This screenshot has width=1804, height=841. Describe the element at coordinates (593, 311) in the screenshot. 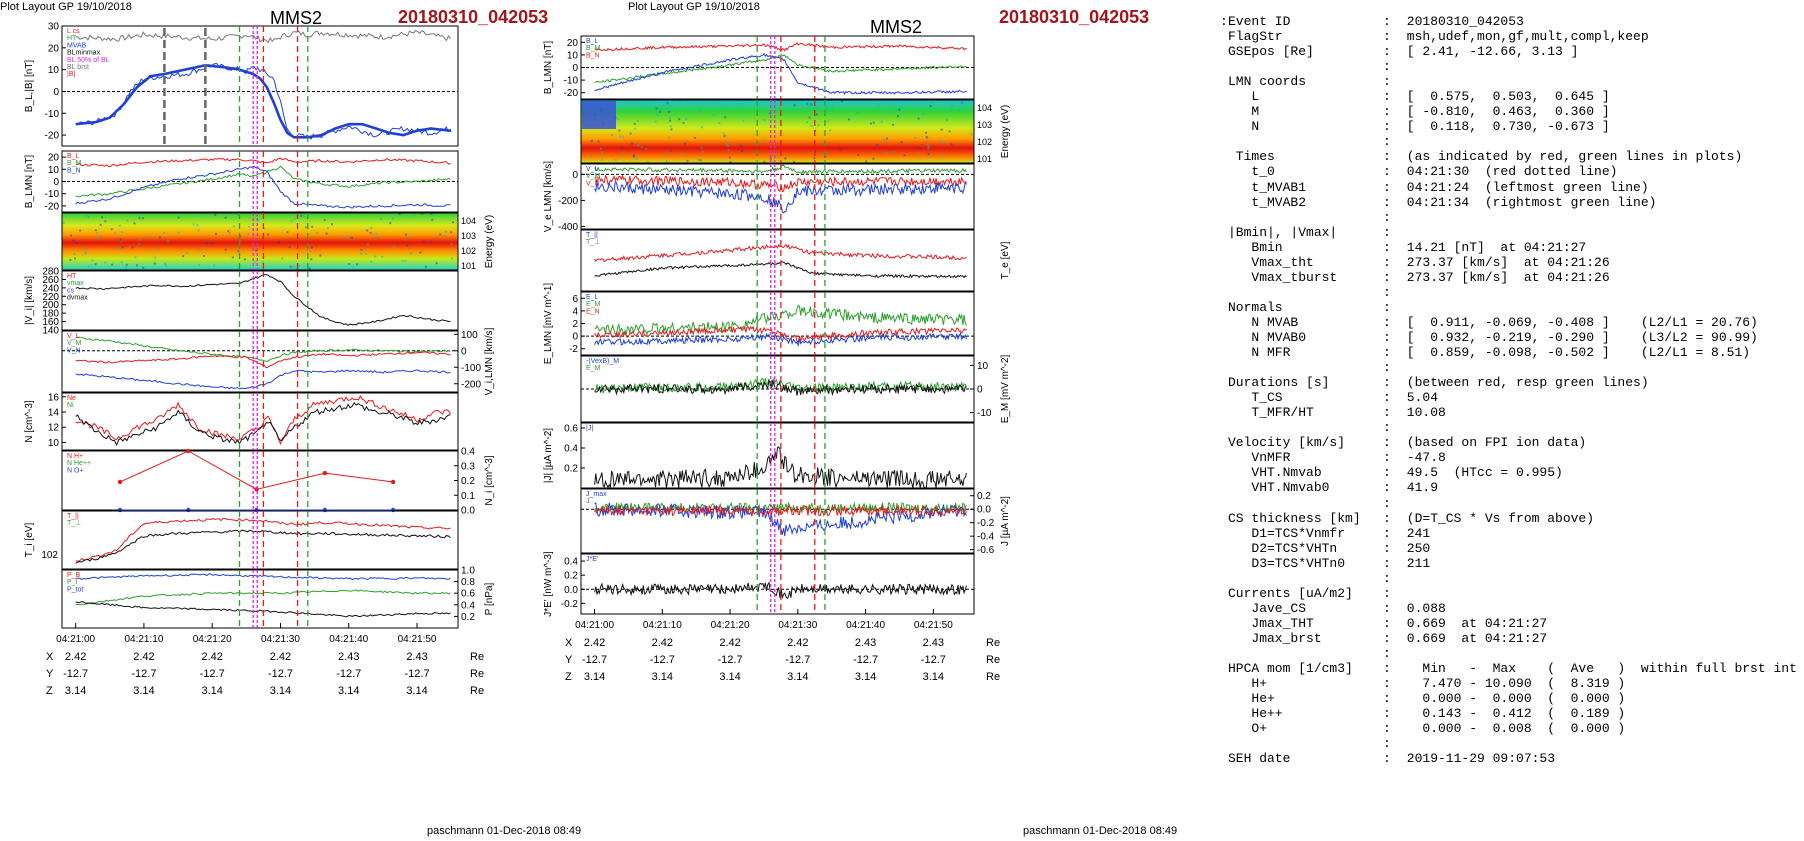

I see `p2e-legend-item: E_N` at that location.